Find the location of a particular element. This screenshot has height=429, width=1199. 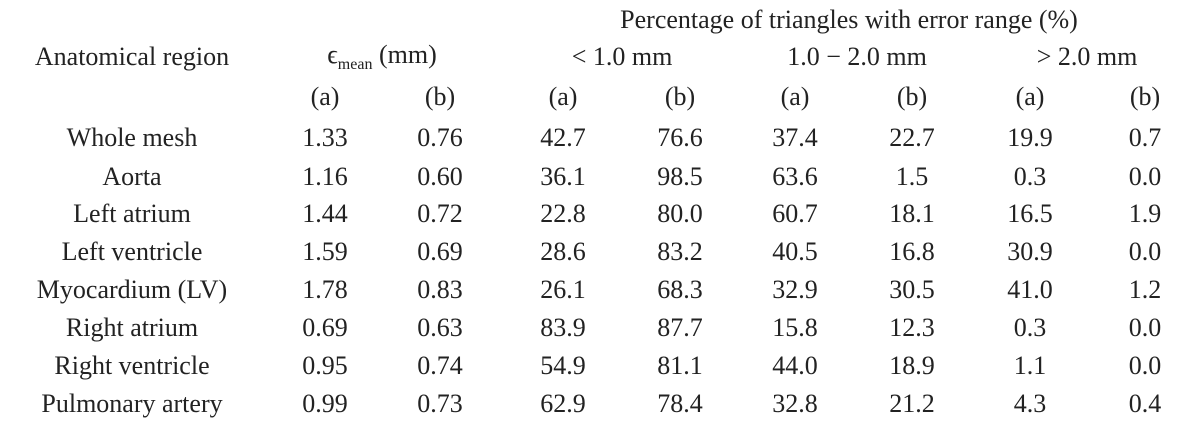

cell-value: 41.0 is located at coordinates (1030, 289).